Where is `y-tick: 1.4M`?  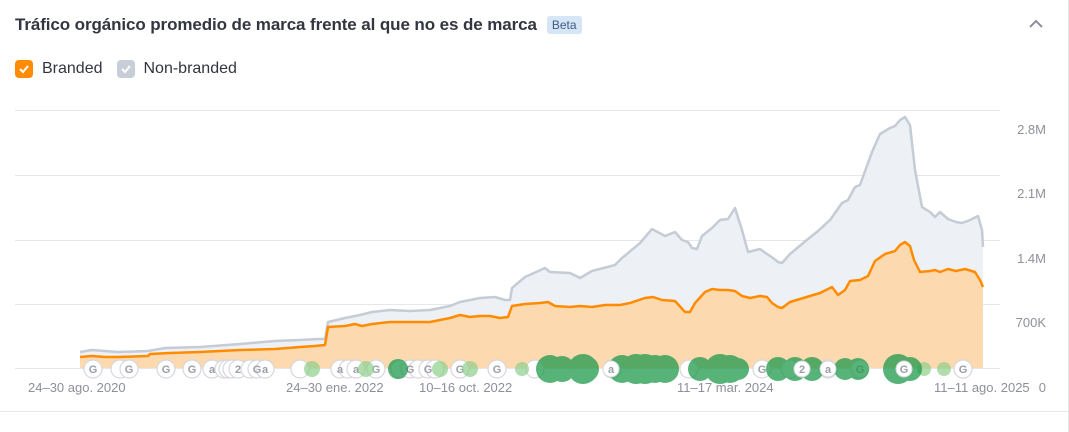
y-tick: 1.4M is located at coordinates (1031, 258).